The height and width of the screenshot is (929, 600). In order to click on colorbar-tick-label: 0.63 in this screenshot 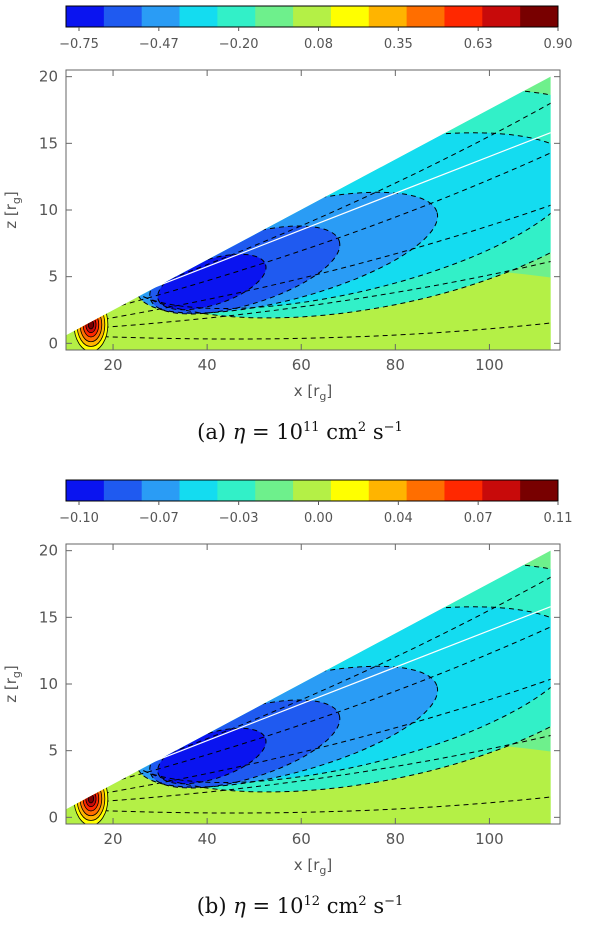, I will do `click(478, 44)`.